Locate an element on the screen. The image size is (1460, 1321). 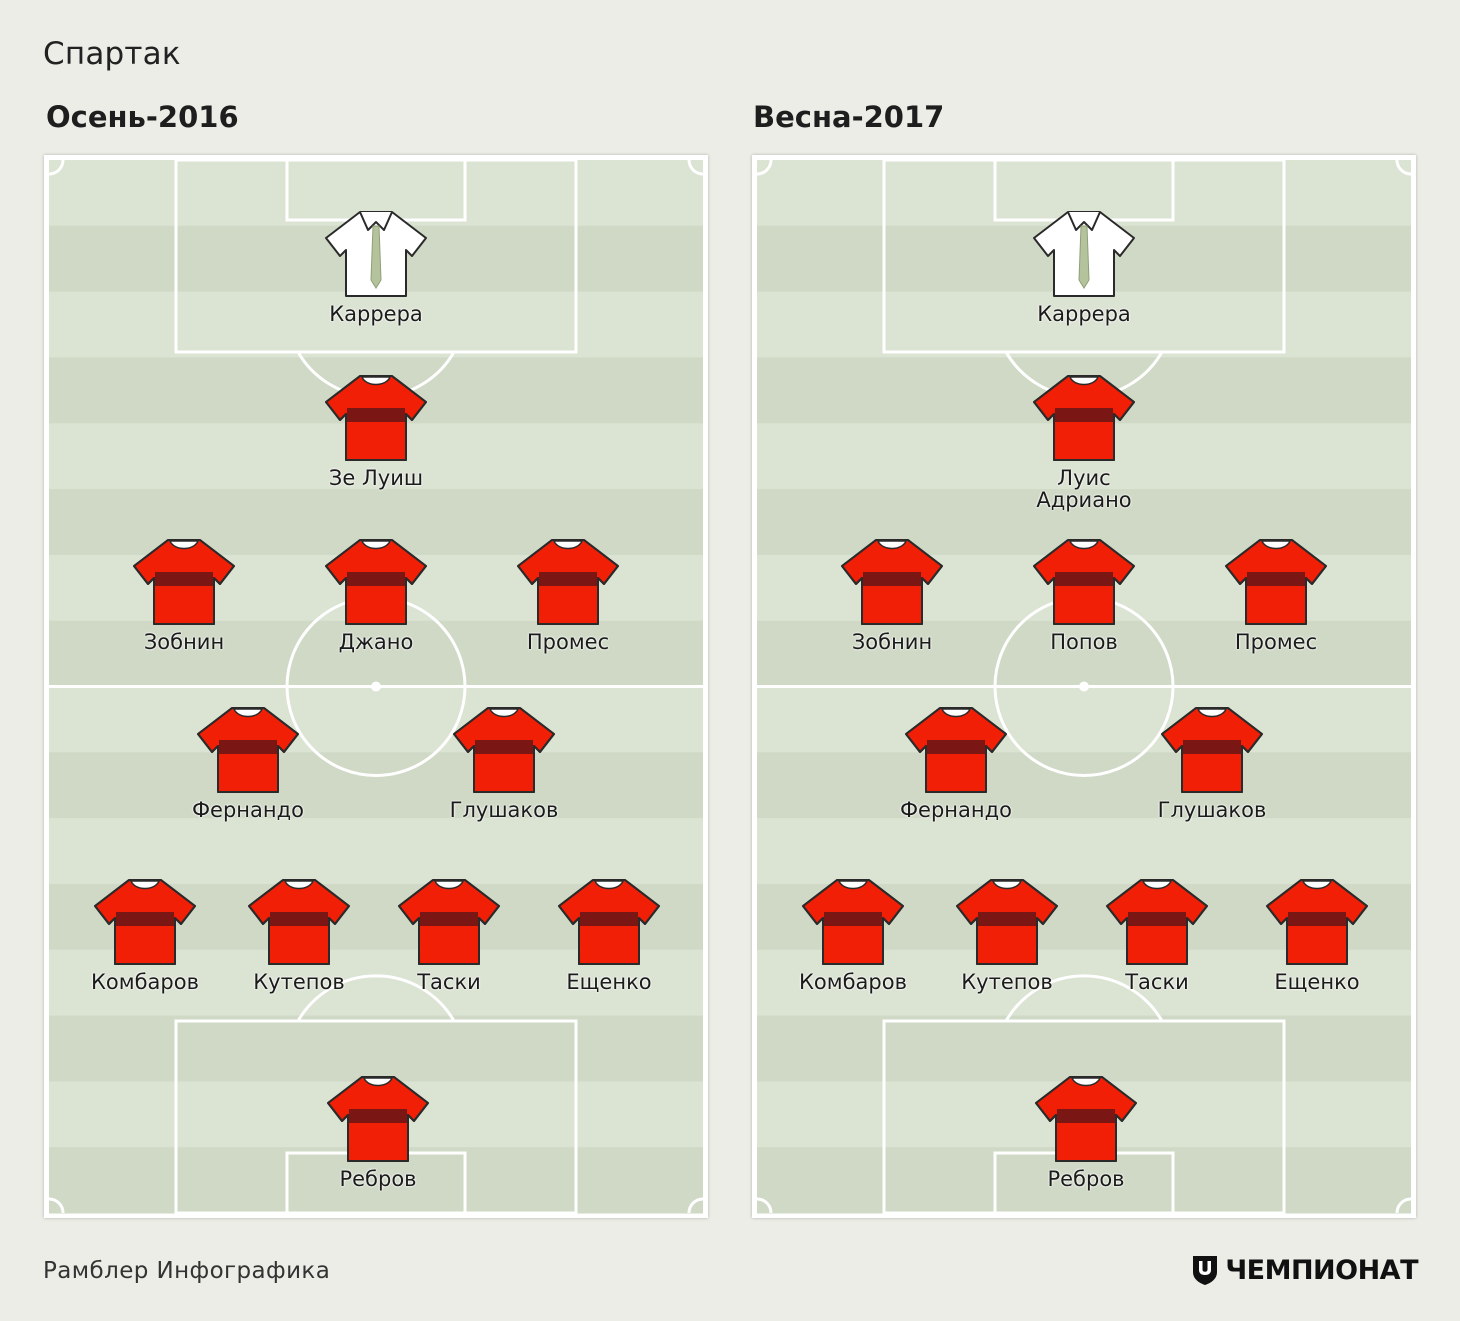
season-title-right: Весна-2017 is located at coordinates (849, 117).